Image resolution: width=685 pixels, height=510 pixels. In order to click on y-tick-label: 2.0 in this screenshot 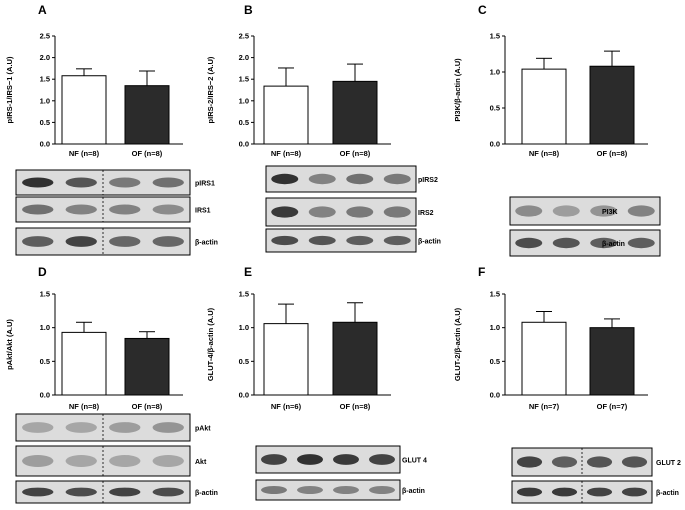, I will do `click(45, 57)`.